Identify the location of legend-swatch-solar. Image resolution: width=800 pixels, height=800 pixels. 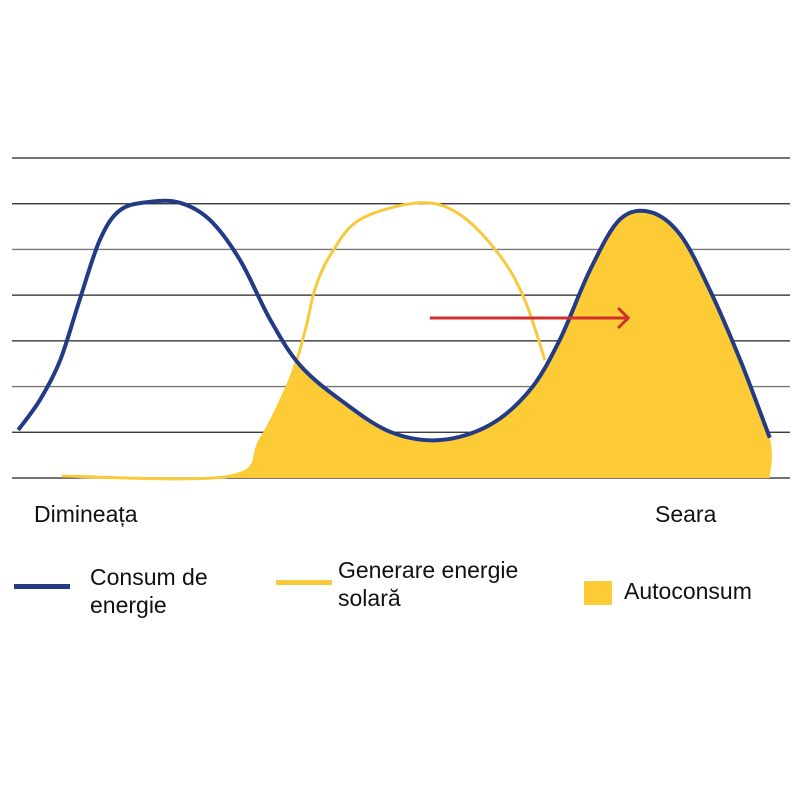
(304, 582).